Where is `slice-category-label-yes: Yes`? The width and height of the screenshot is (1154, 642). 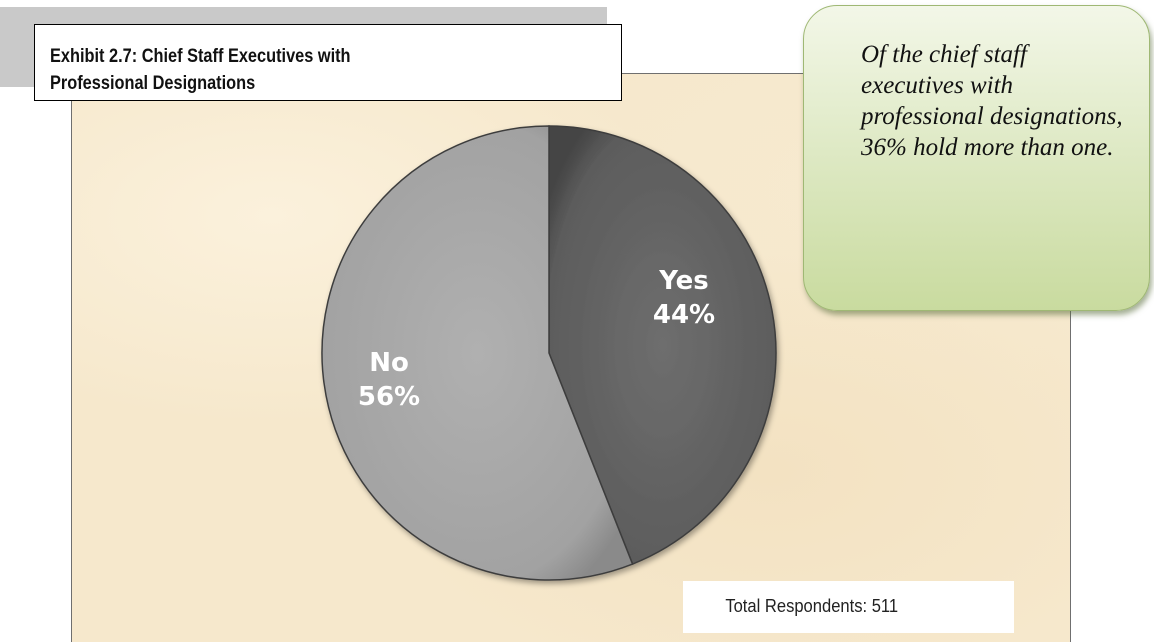 slice-category-label-yes: Yes is located at coordinates (683, 281).